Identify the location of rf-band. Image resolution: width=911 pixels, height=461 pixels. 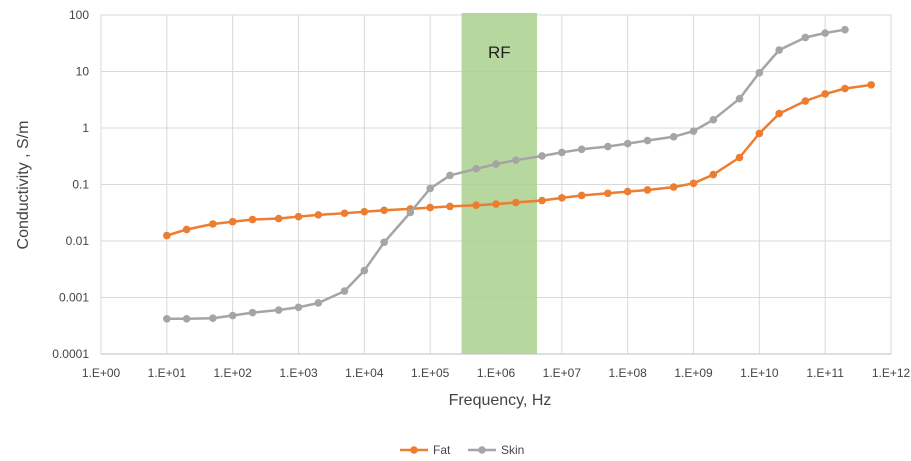
(499, 183).